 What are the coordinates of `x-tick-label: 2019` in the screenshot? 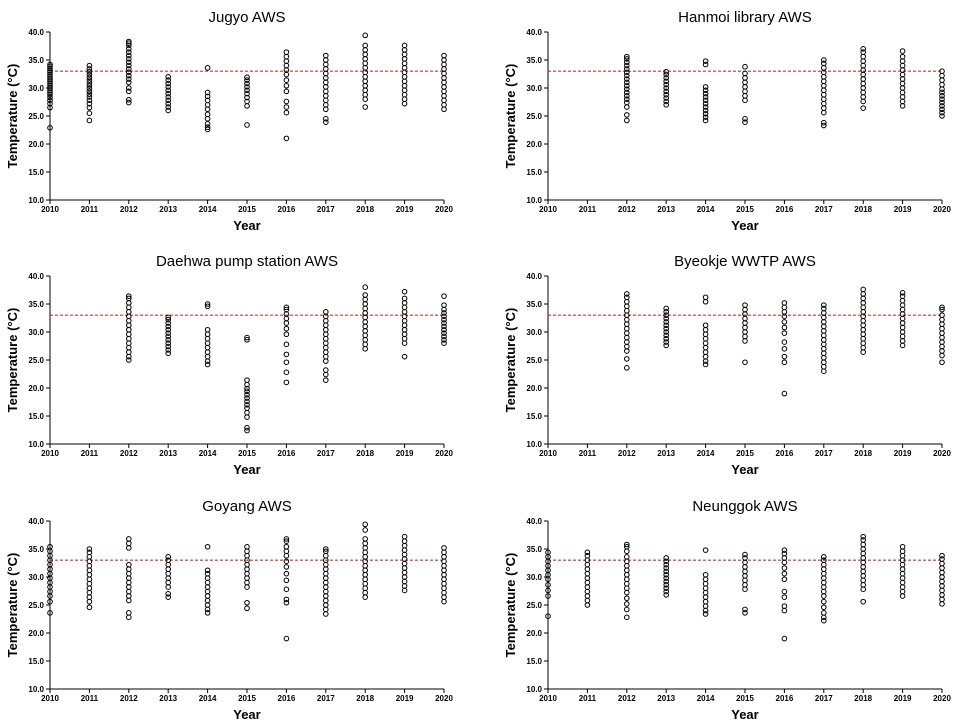 It's located at (903, 698).